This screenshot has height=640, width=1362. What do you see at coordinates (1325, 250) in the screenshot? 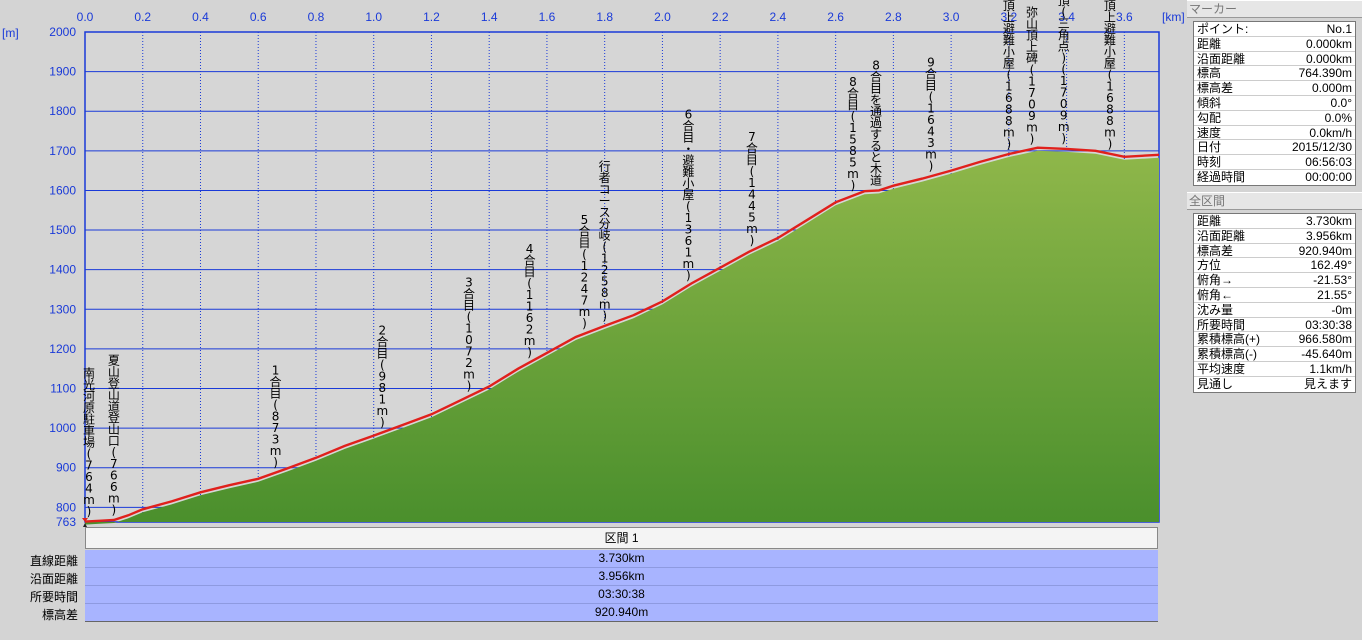
I see `panel-row-value: 920.940m` at bounding box center [1325, 250].